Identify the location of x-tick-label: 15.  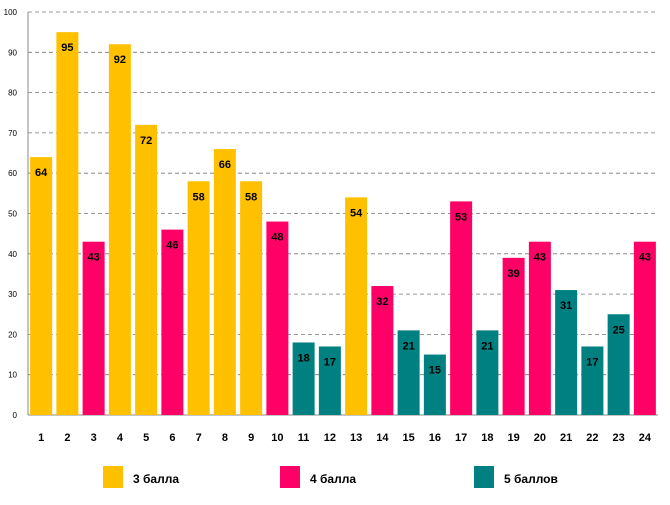
(409, 438).